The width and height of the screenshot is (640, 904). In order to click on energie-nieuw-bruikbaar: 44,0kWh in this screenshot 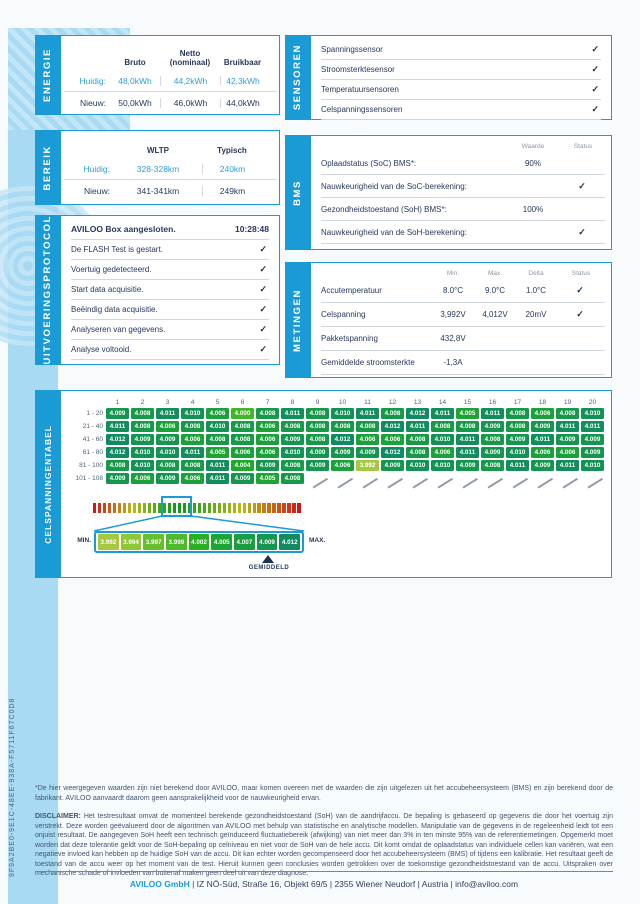, I will do `click(242, 102)`.